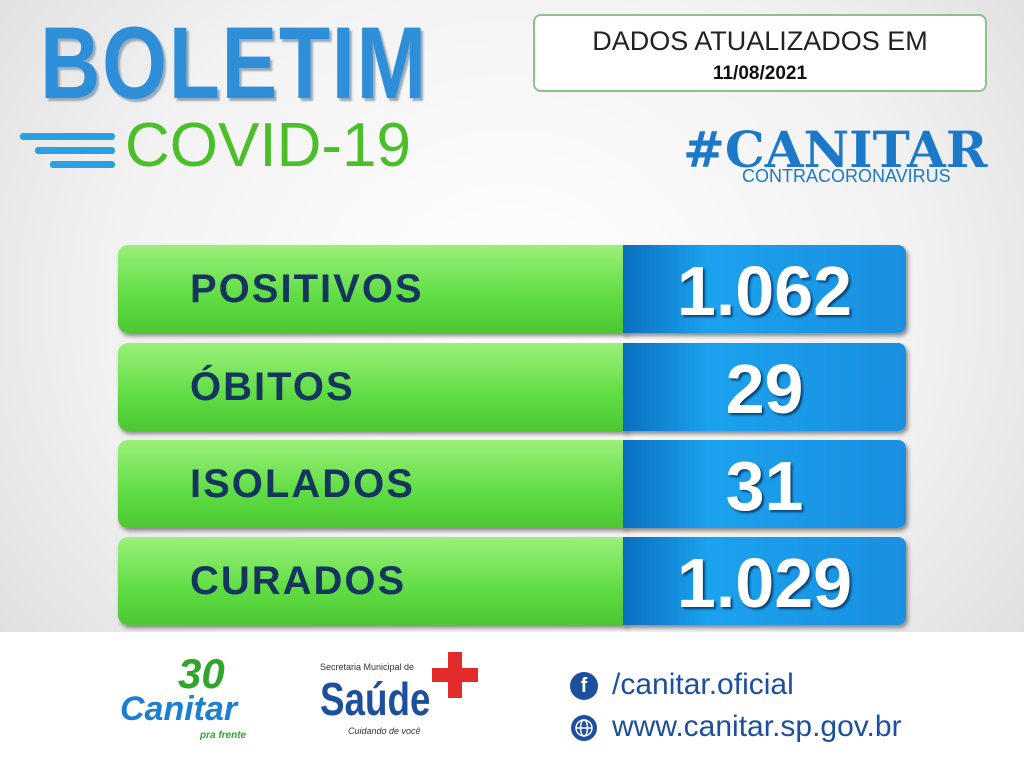 The height and width of the screenshot is (759, 1024). I want to click on row-value-cell: 29, so click(764, 387).